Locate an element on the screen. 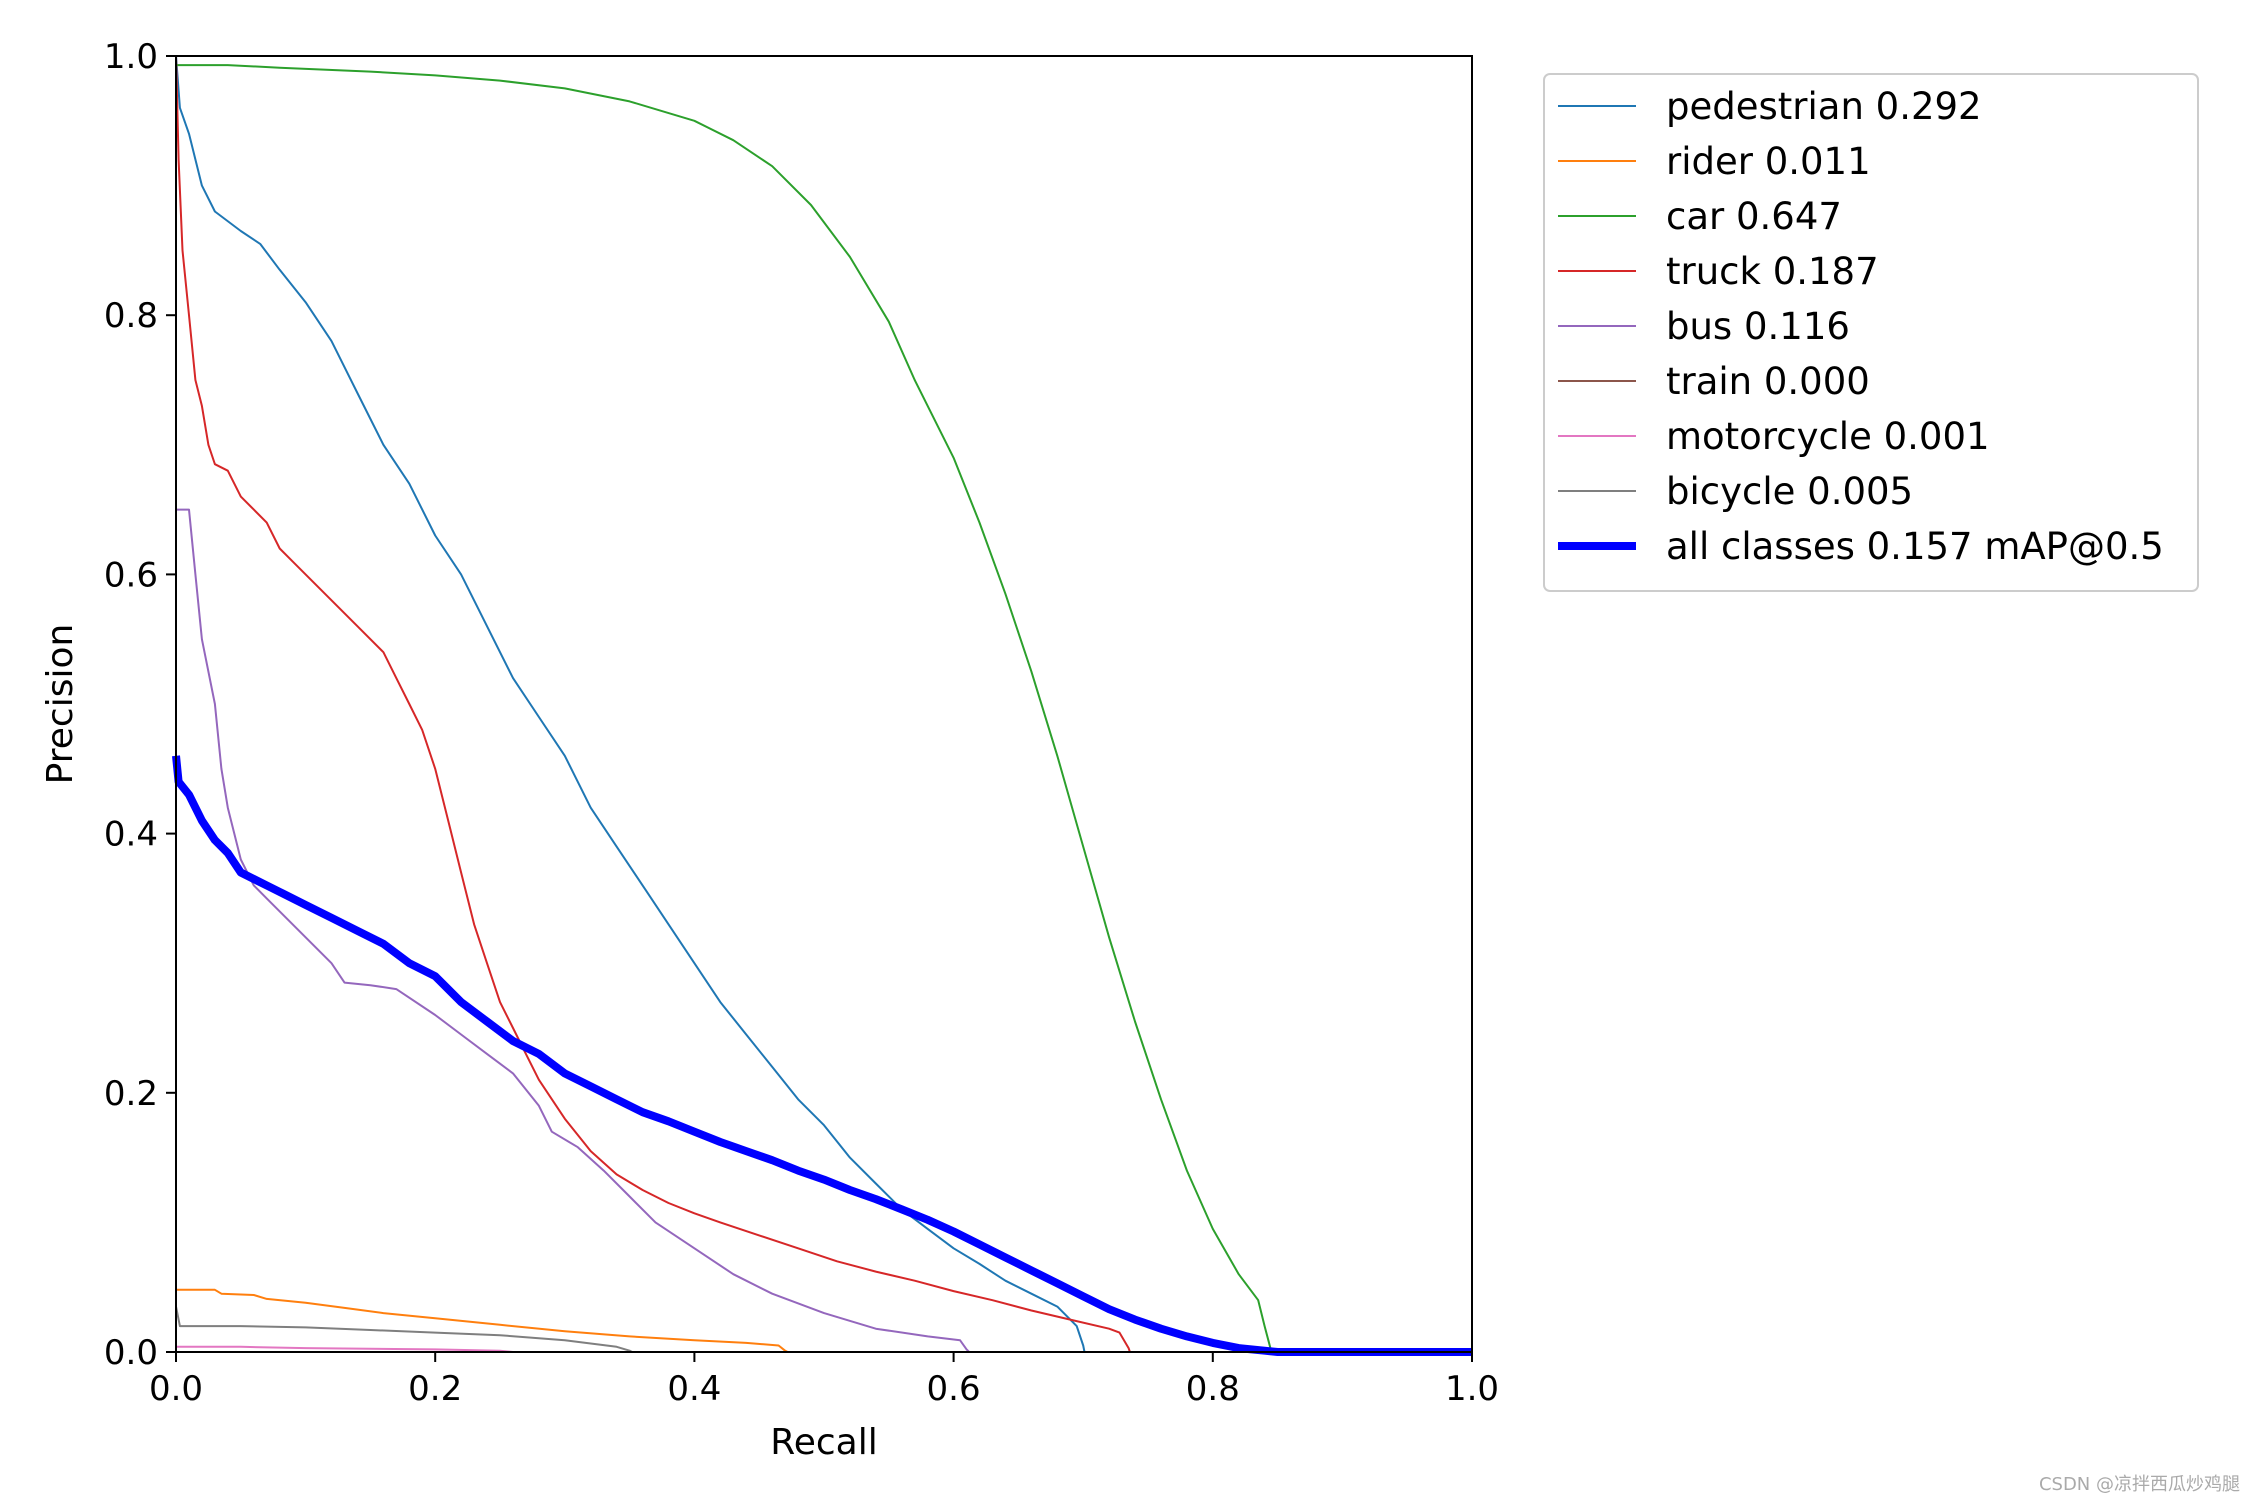 This screenshot has height=1500, width=2250. x-tick-label: 0.6 is located at coordinates (954, 1389).